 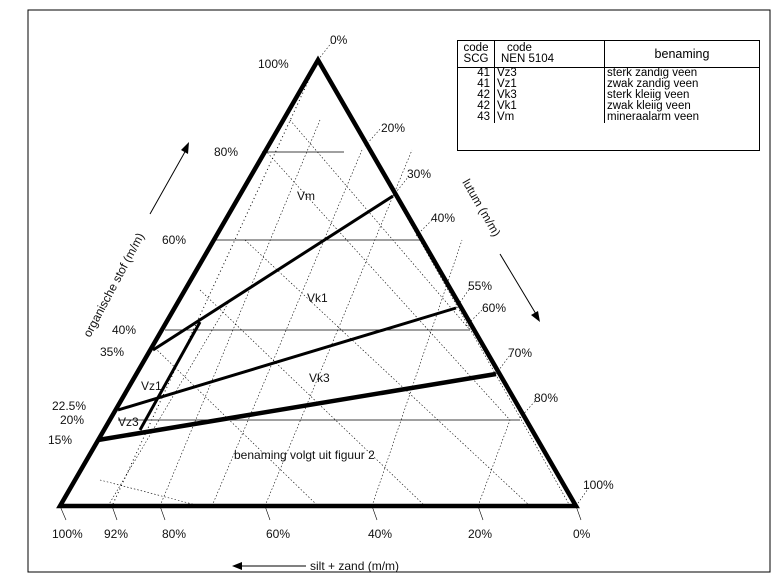 I want to click on region-vk1: Vk1, so click(x=317, y=298).